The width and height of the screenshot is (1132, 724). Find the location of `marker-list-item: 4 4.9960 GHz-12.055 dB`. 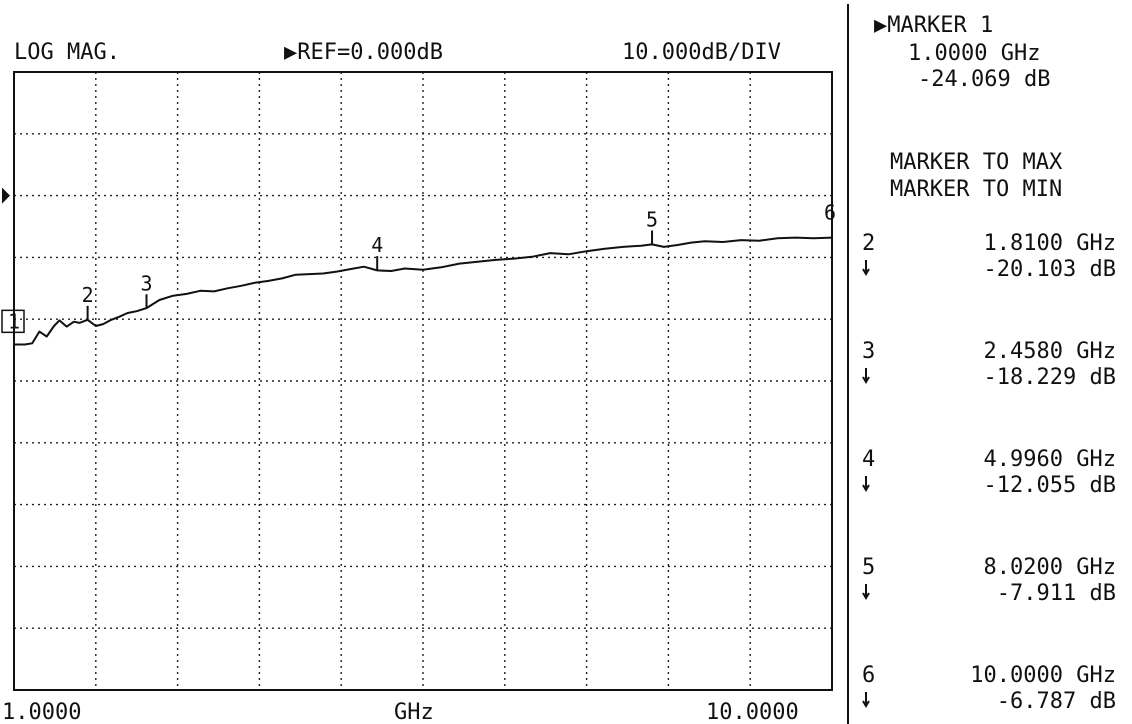

marker-list-item: 4 4.9960 GHz-12.055 dB is located at coordinates (989, 472).